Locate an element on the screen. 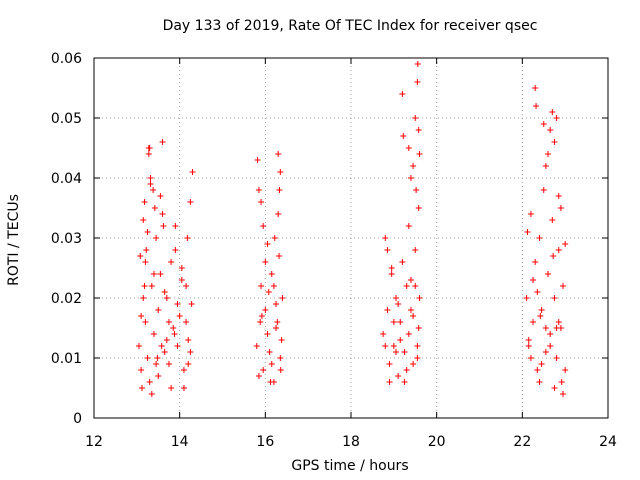 The height and width of the screenshot is (480, 640). y-tick-label: 0.01 is located at coordinates (66, 359).